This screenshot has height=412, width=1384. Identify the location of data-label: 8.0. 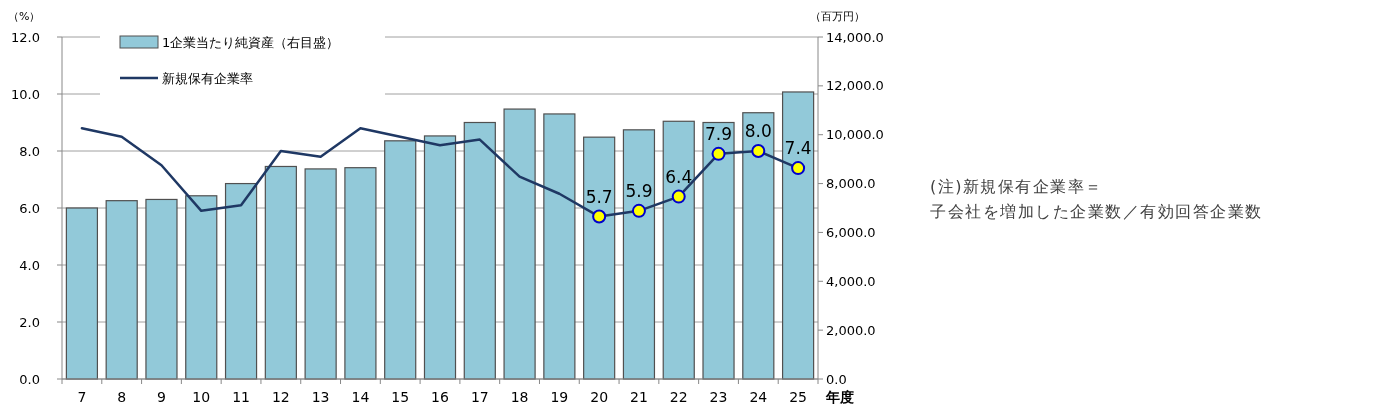
(758, 131).